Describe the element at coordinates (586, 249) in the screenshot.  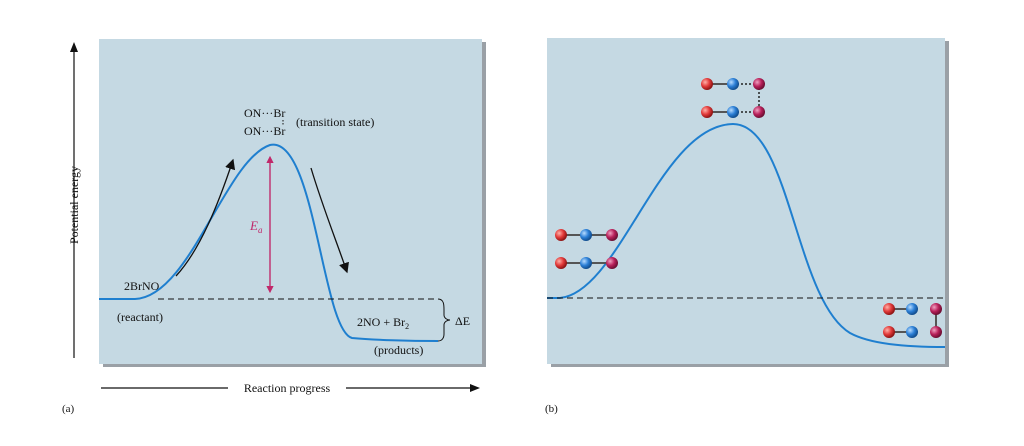
I see `reactant-molecules` at that location.